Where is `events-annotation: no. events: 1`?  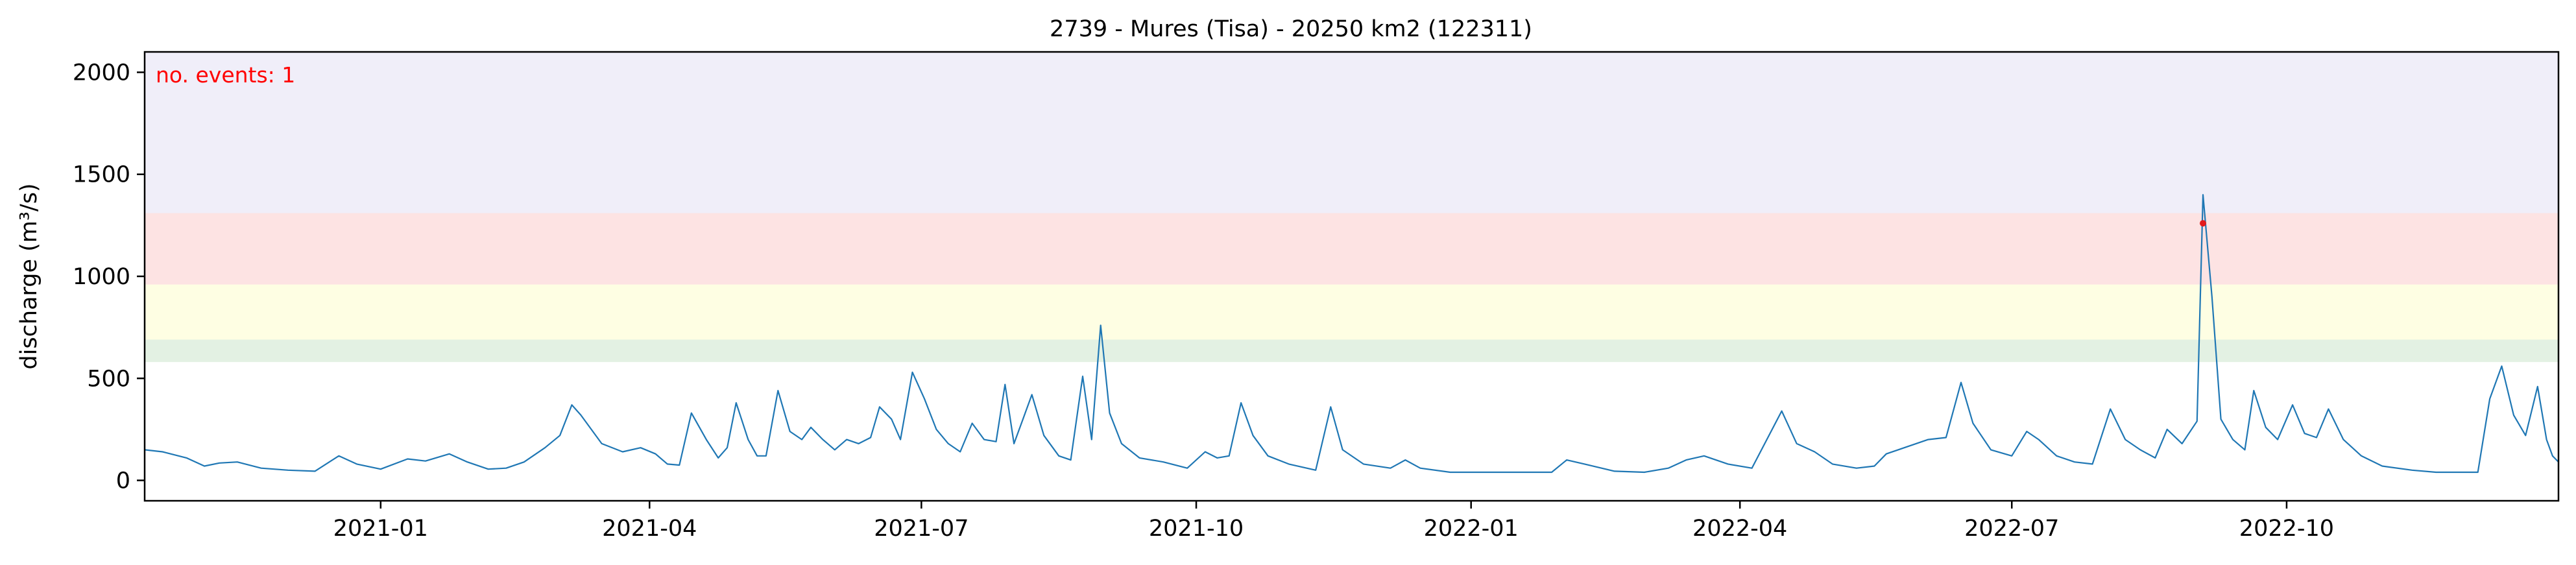
events-annotation: no. events: 1 is located at coordinates (225, 75).